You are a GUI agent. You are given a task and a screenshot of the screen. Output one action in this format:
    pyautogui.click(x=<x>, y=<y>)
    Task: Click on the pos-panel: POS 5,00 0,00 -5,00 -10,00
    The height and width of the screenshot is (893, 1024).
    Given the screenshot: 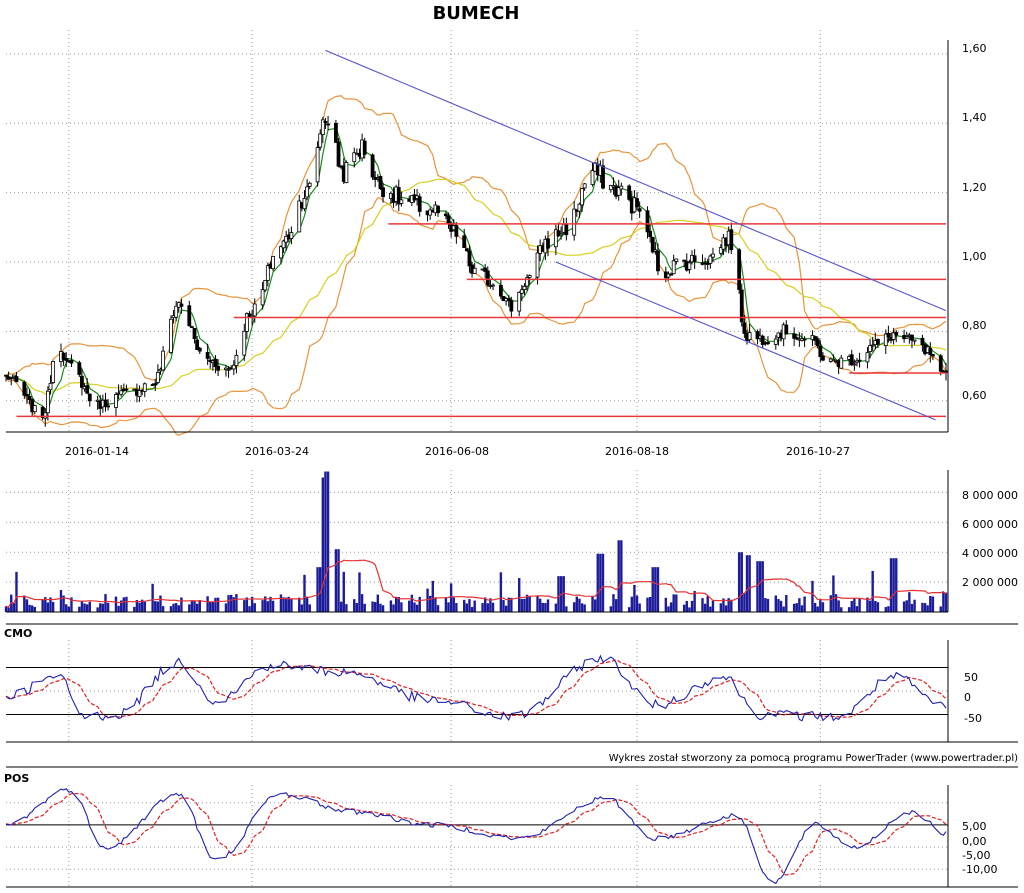 What is the action you would take?
    pyautogui.click(x=511, y=830)
    